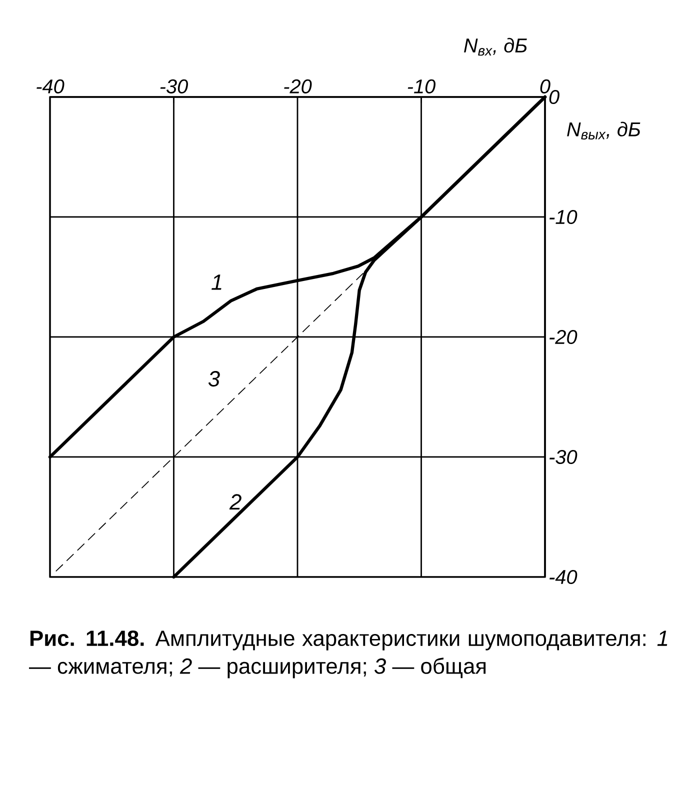 The width and height of the screenshot is (698, 812). What do you see at coordinates (214, 379) in the screenshot?
I see `series-label: 3` at bounding box center [214, 379].